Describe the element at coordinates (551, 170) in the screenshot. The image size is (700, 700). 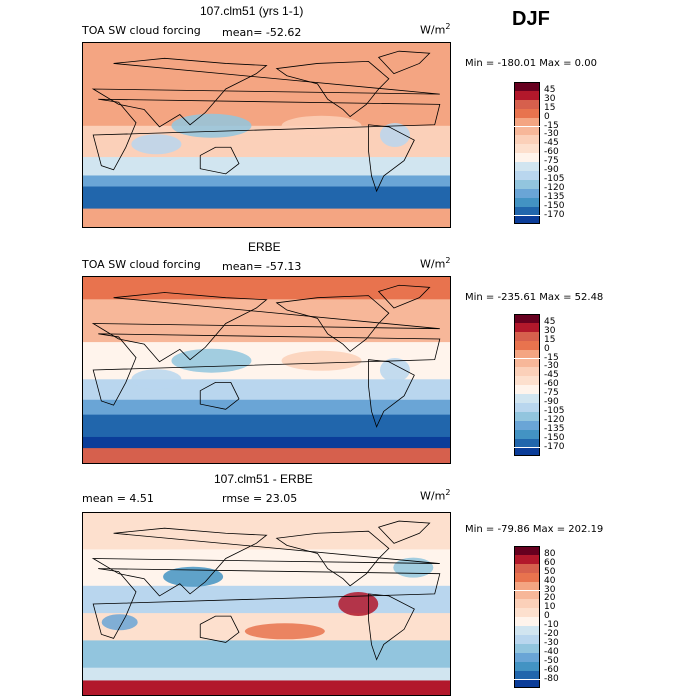
I see `colorbar-label: -90` at that location.